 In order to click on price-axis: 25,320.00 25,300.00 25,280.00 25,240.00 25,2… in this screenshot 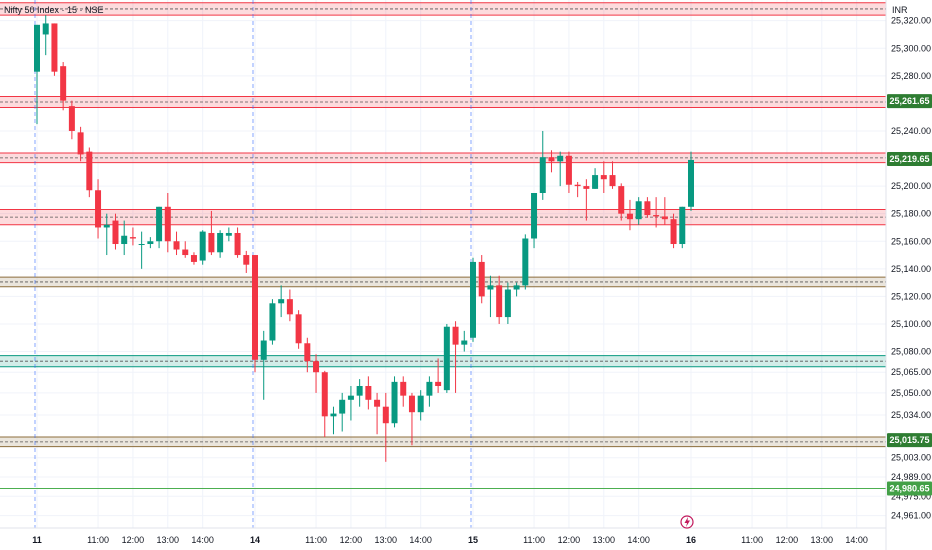, I will do `click(911, 268)`.